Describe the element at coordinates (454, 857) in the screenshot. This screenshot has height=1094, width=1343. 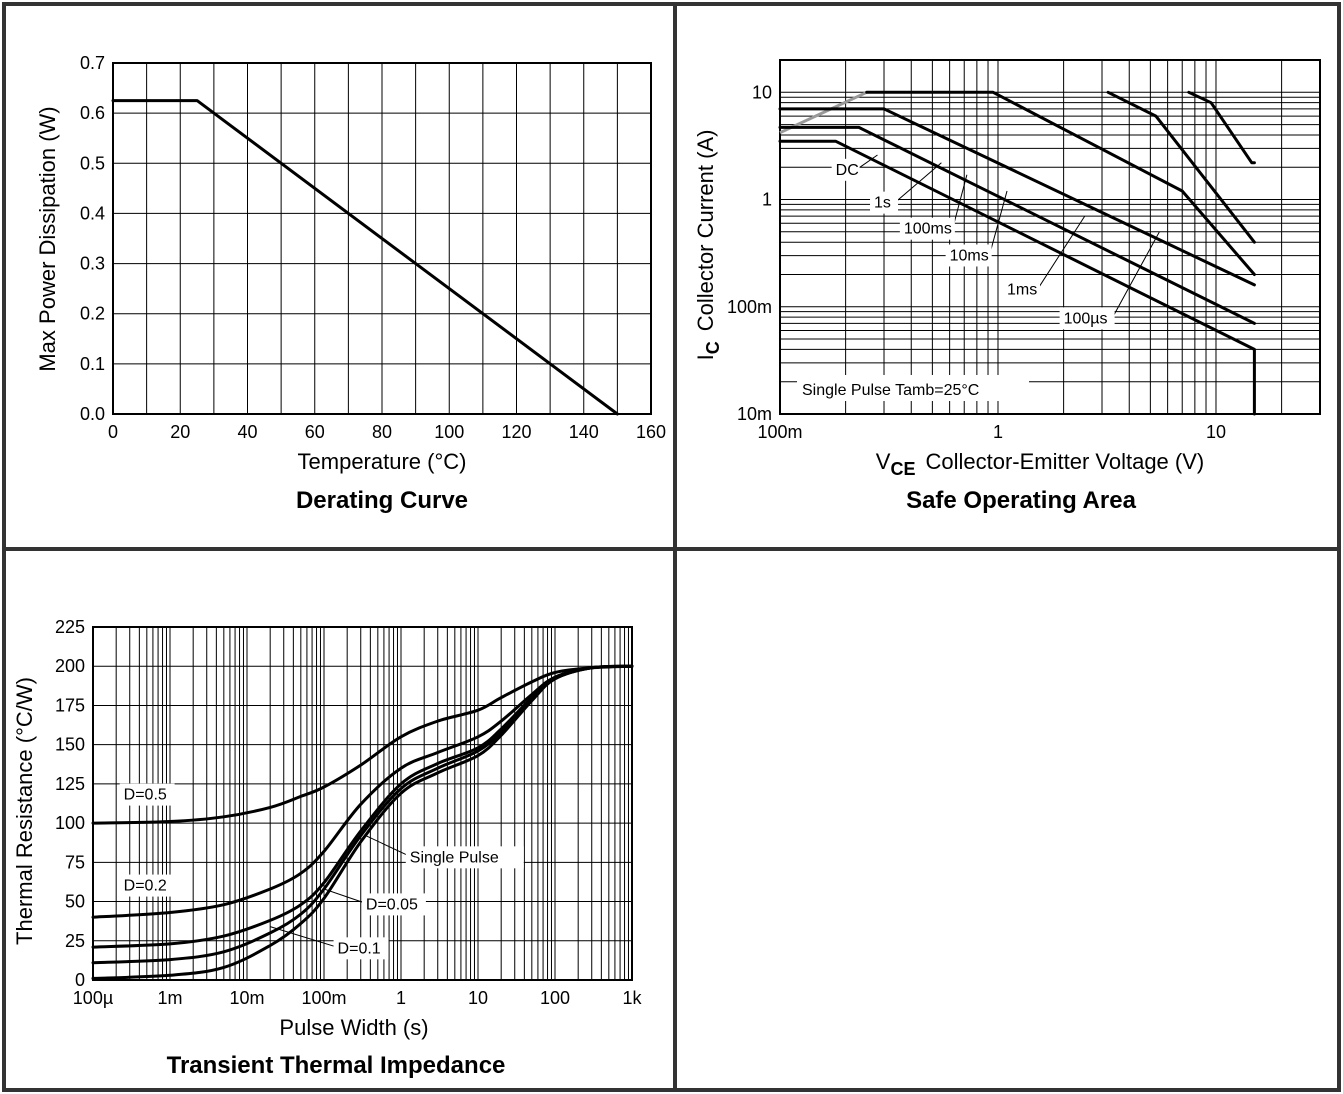
I see `tti-series-label: Single Pulse` at that location.